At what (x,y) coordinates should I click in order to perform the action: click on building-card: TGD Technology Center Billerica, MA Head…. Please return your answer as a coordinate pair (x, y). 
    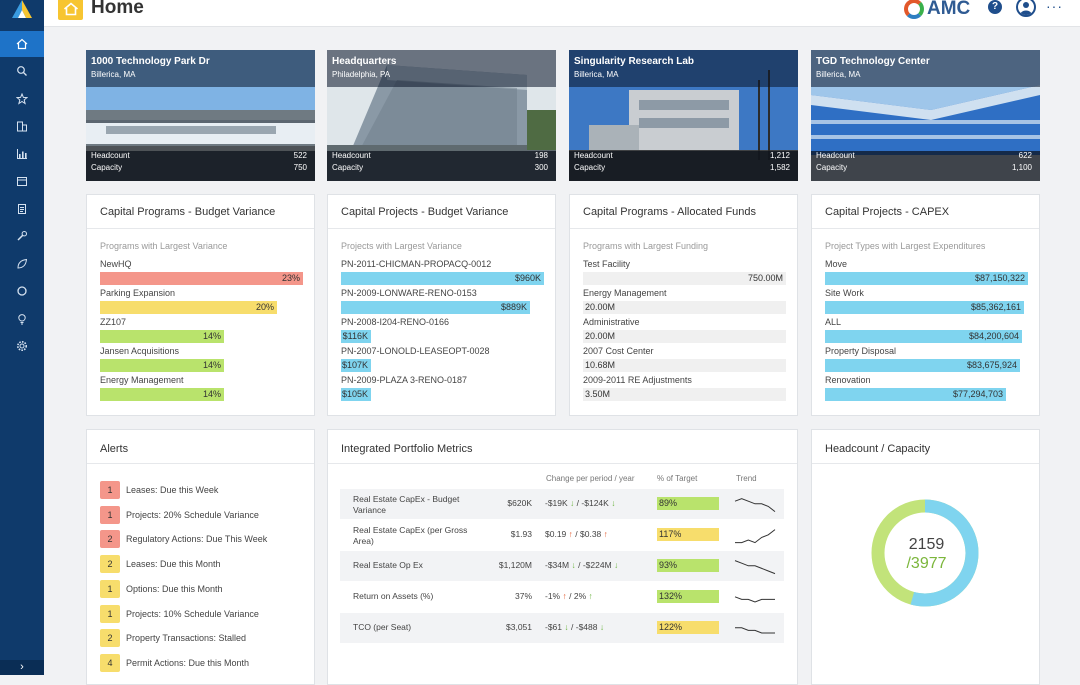
    Looking at the image, I should click on (925, 115).